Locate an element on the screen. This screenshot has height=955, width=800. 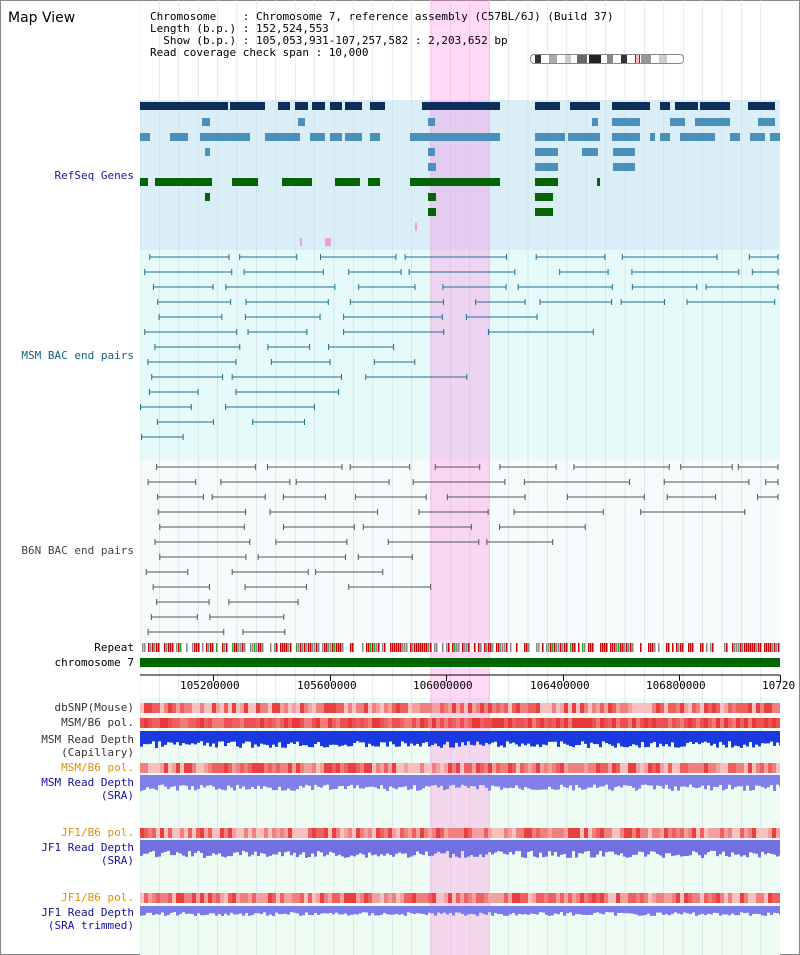
track-label-jf1-pol-2: JF1/B6 pol. is located at coordinates (97, 897).